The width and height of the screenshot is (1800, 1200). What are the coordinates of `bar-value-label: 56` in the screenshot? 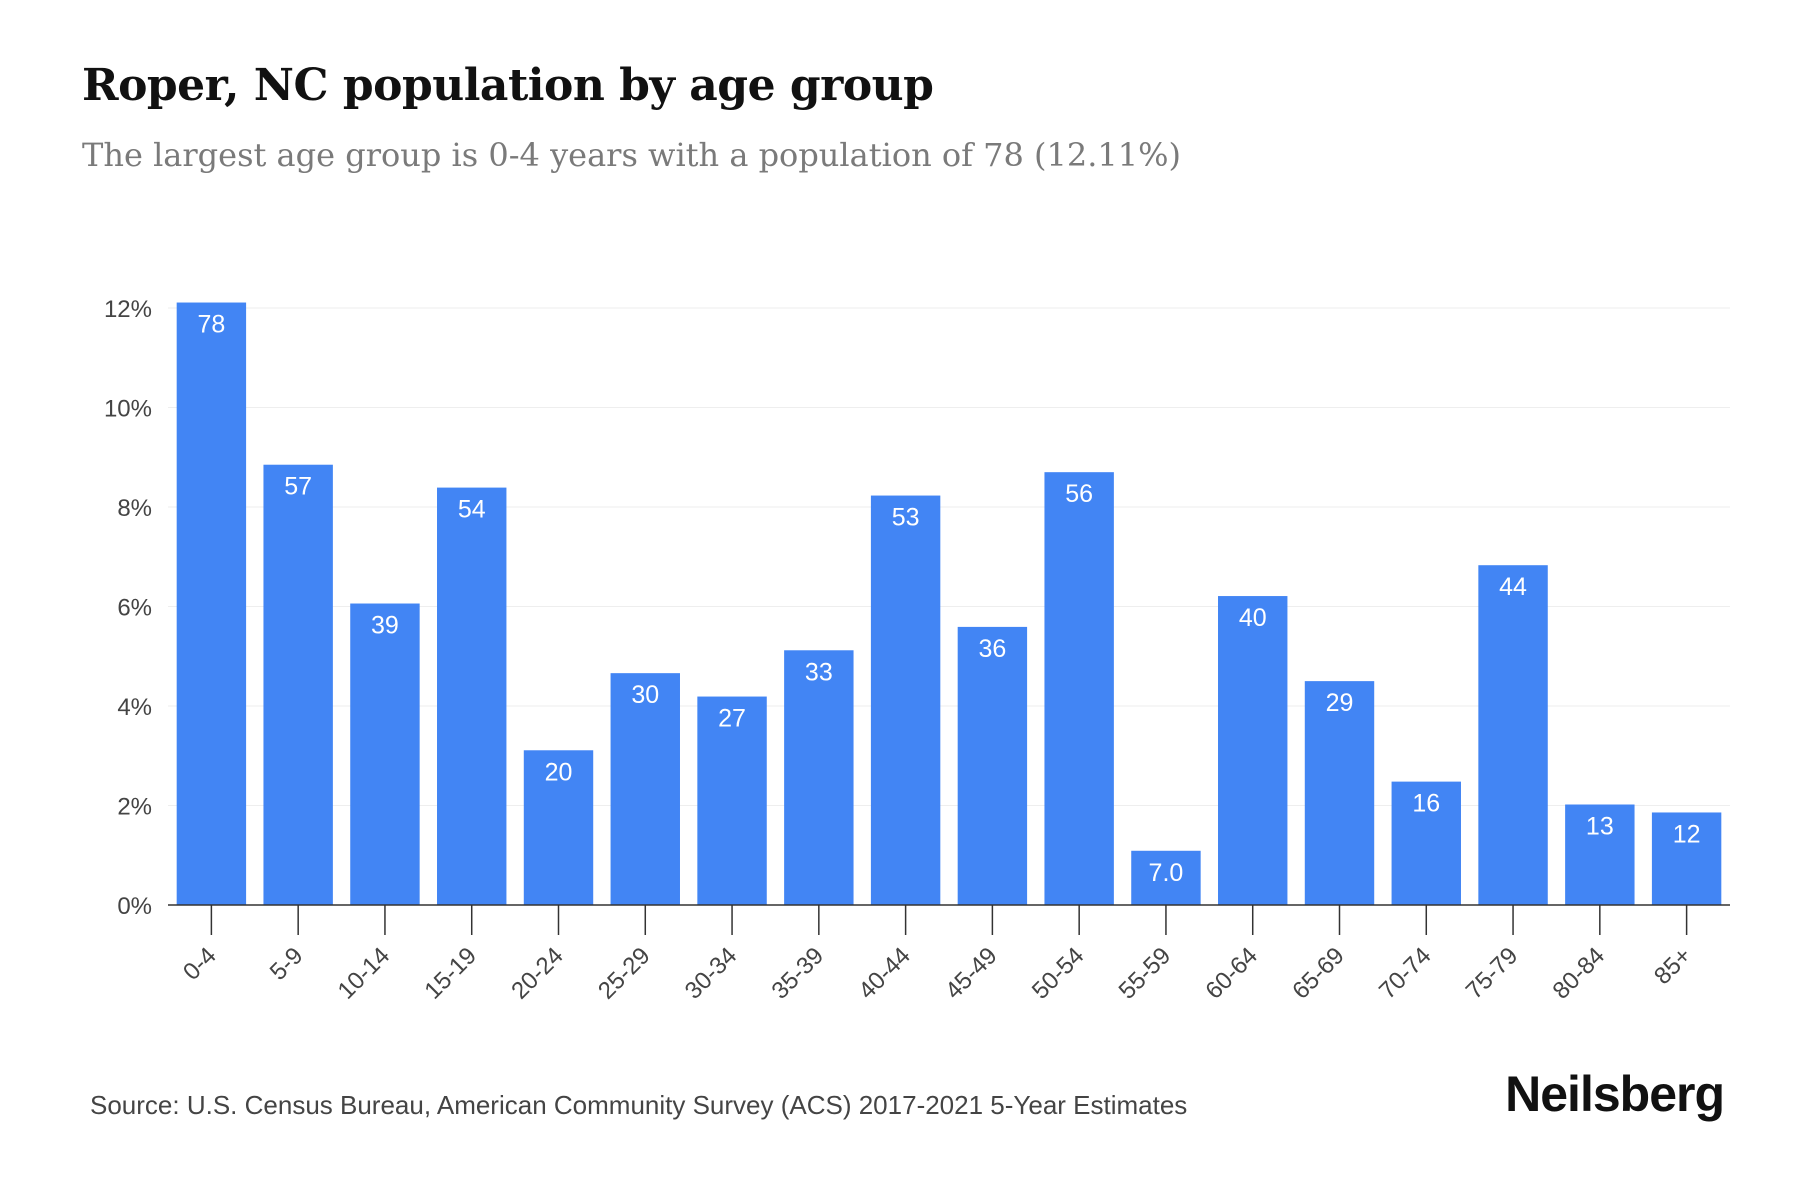 It's located at (1079, 494).